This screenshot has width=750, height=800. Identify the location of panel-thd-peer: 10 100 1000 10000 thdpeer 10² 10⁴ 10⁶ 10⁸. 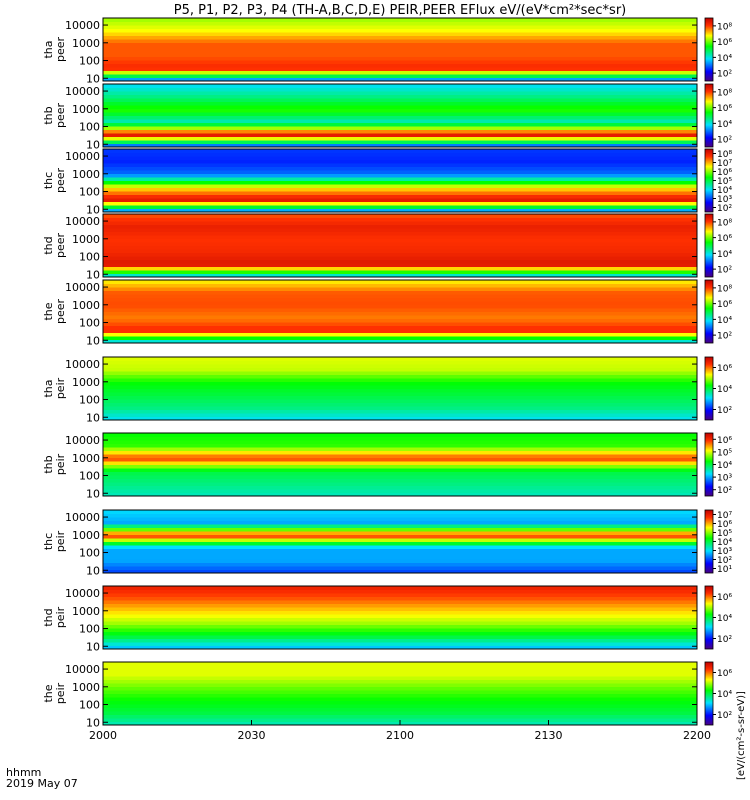
(387, 247).